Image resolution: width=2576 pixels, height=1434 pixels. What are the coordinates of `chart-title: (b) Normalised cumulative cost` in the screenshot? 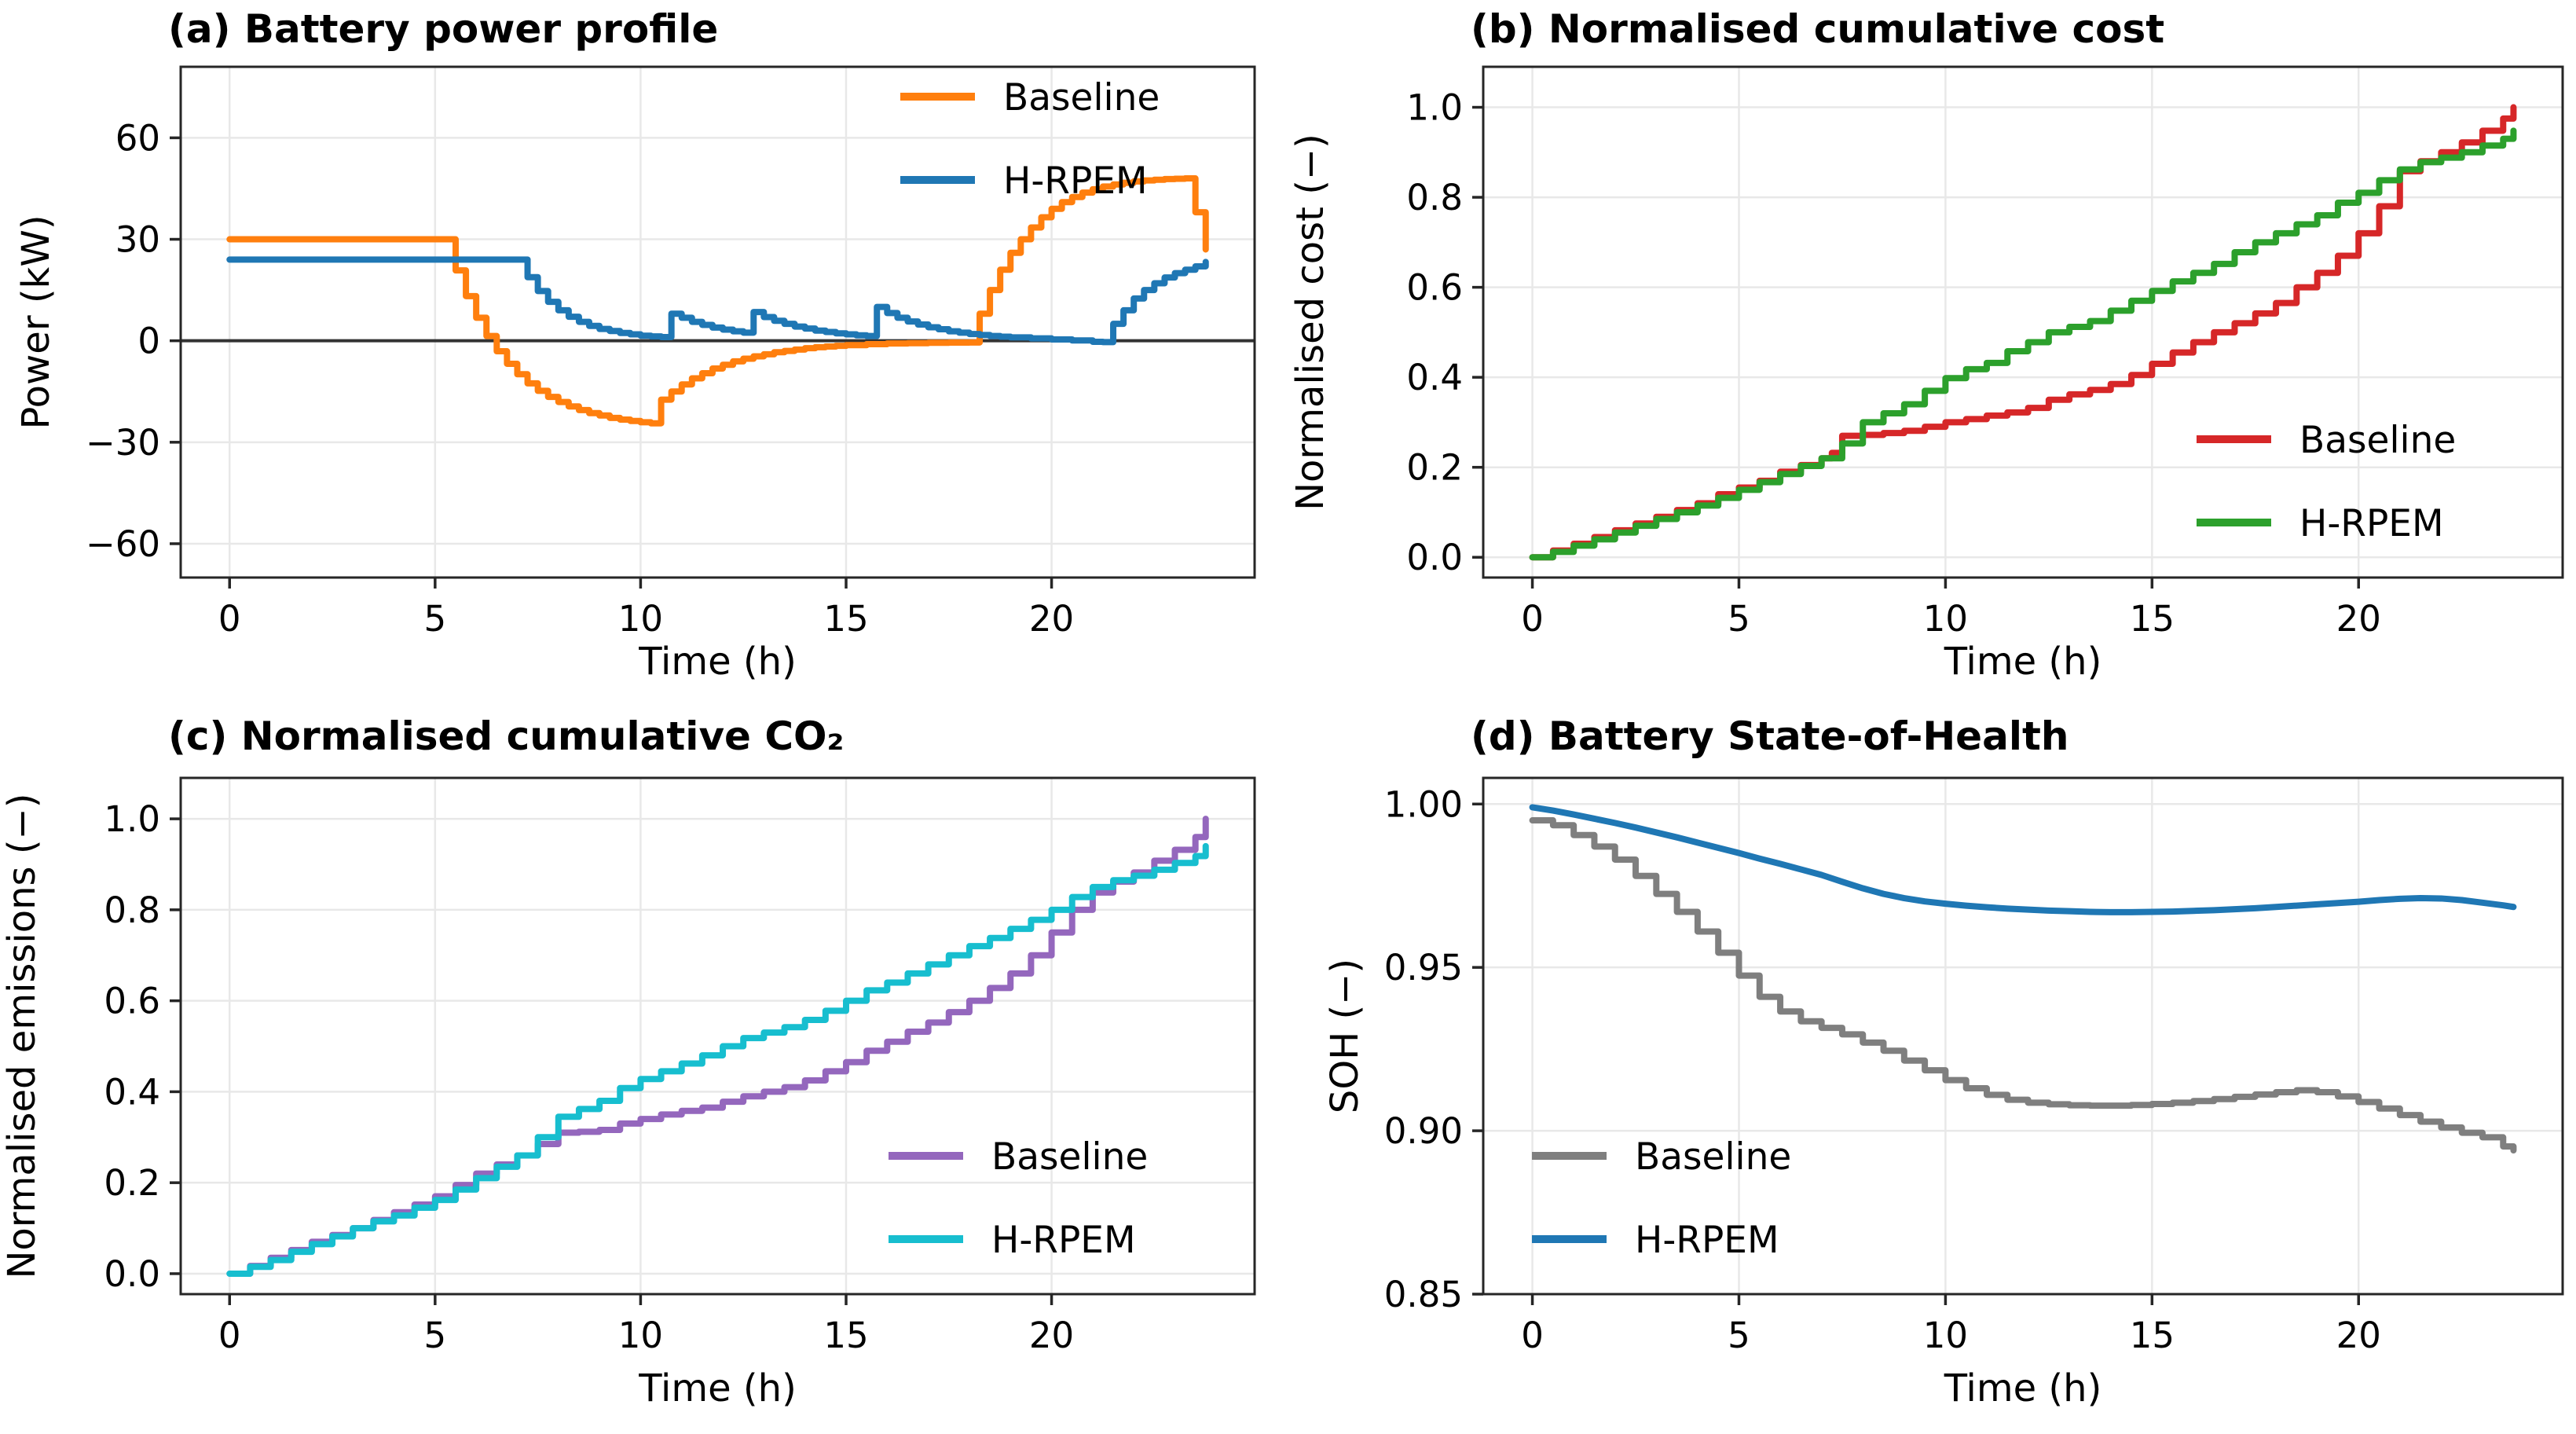 It's located at (1818, 29).